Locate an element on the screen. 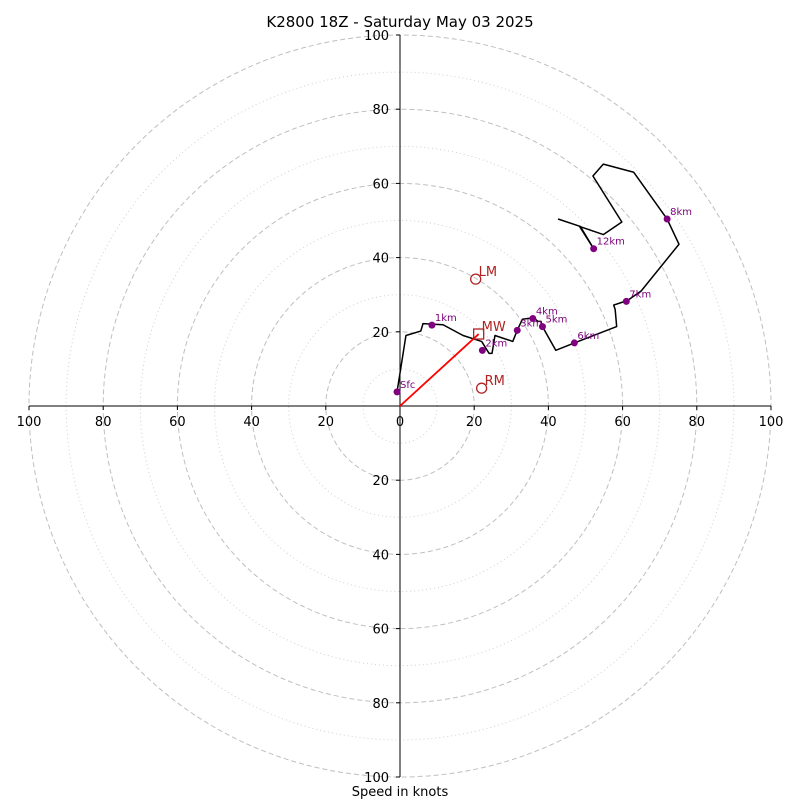 The image size is (800, 800). height-point-Sfc is located at coordinates (397, 392).